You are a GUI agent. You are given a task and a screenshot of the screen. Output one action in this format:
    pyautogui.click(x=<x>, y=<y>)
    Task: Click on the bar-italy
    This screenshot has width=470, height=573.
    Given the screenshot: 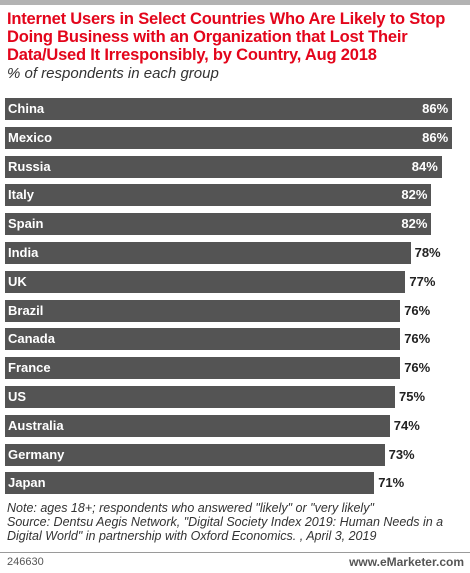 What is the action you would take?
    pyautogui.click(x=218, y=195)
    